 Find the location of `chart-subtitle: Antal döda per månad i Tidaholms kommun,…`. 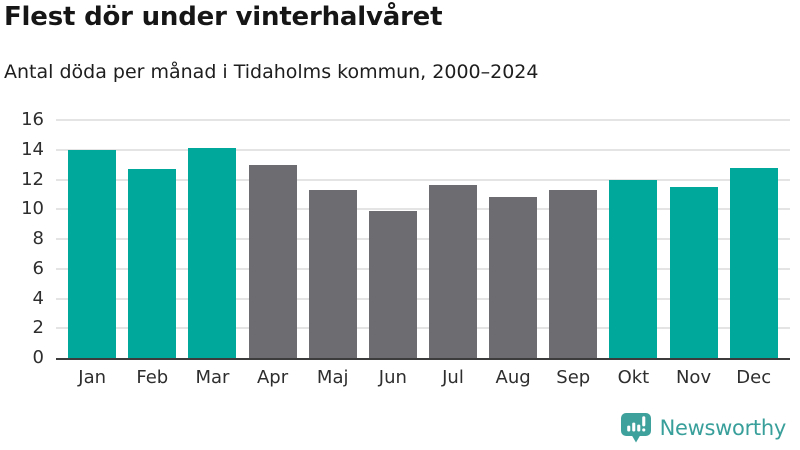

chart-subtitle: Antal döda per månad i Tidaholms kommun,… is located at coordinates (271, 72).